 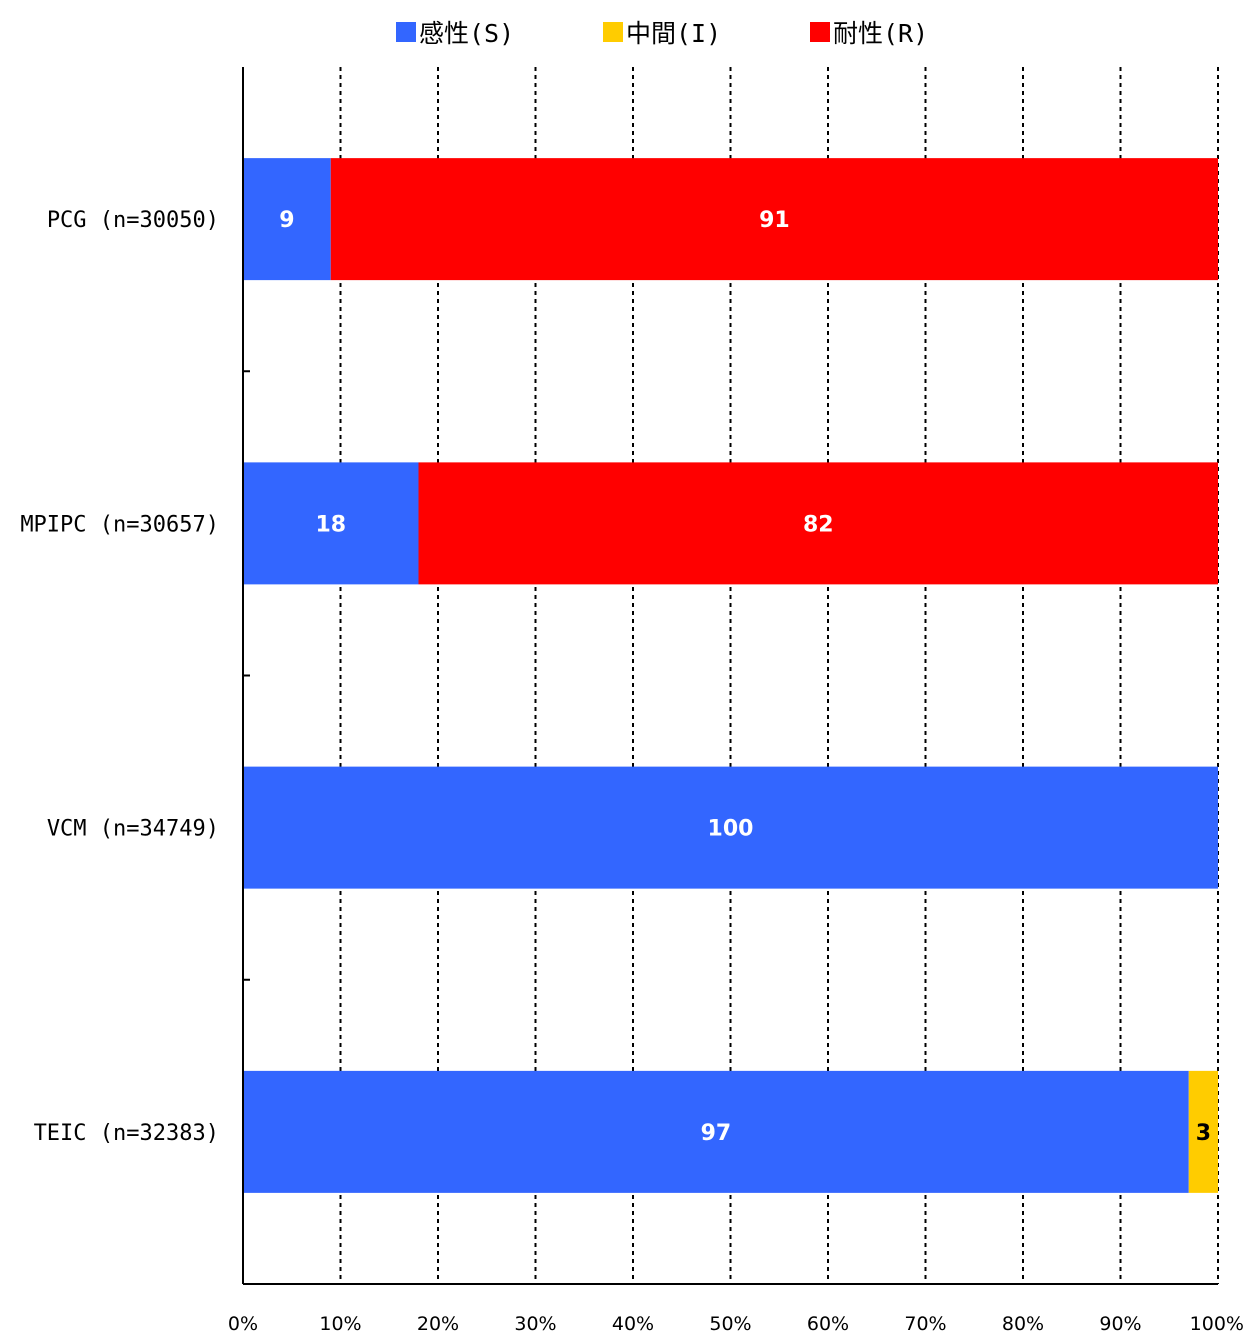 What do you see at coordinates (613, 32) in the screenshot?
I see `legend-swatch-intermediate` at bounding box center [613, 32].